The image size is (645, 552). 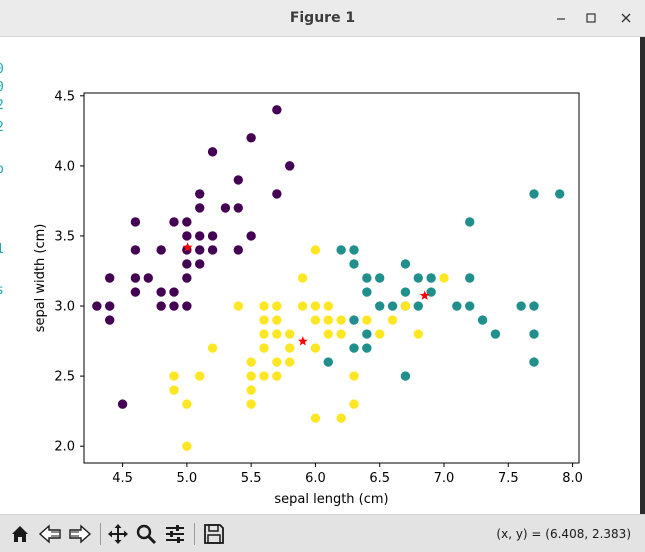 I want to click on back-button, so click(x=50, y=534).